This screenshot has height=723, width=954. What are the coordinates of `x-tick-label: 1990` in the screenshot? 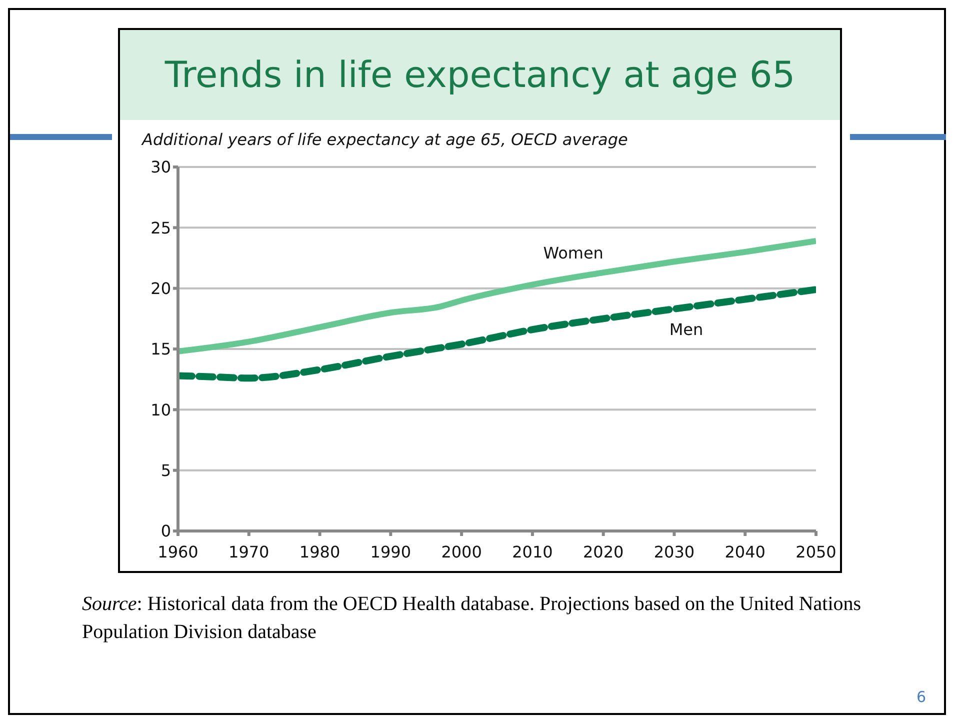 It's located at (391, 552).